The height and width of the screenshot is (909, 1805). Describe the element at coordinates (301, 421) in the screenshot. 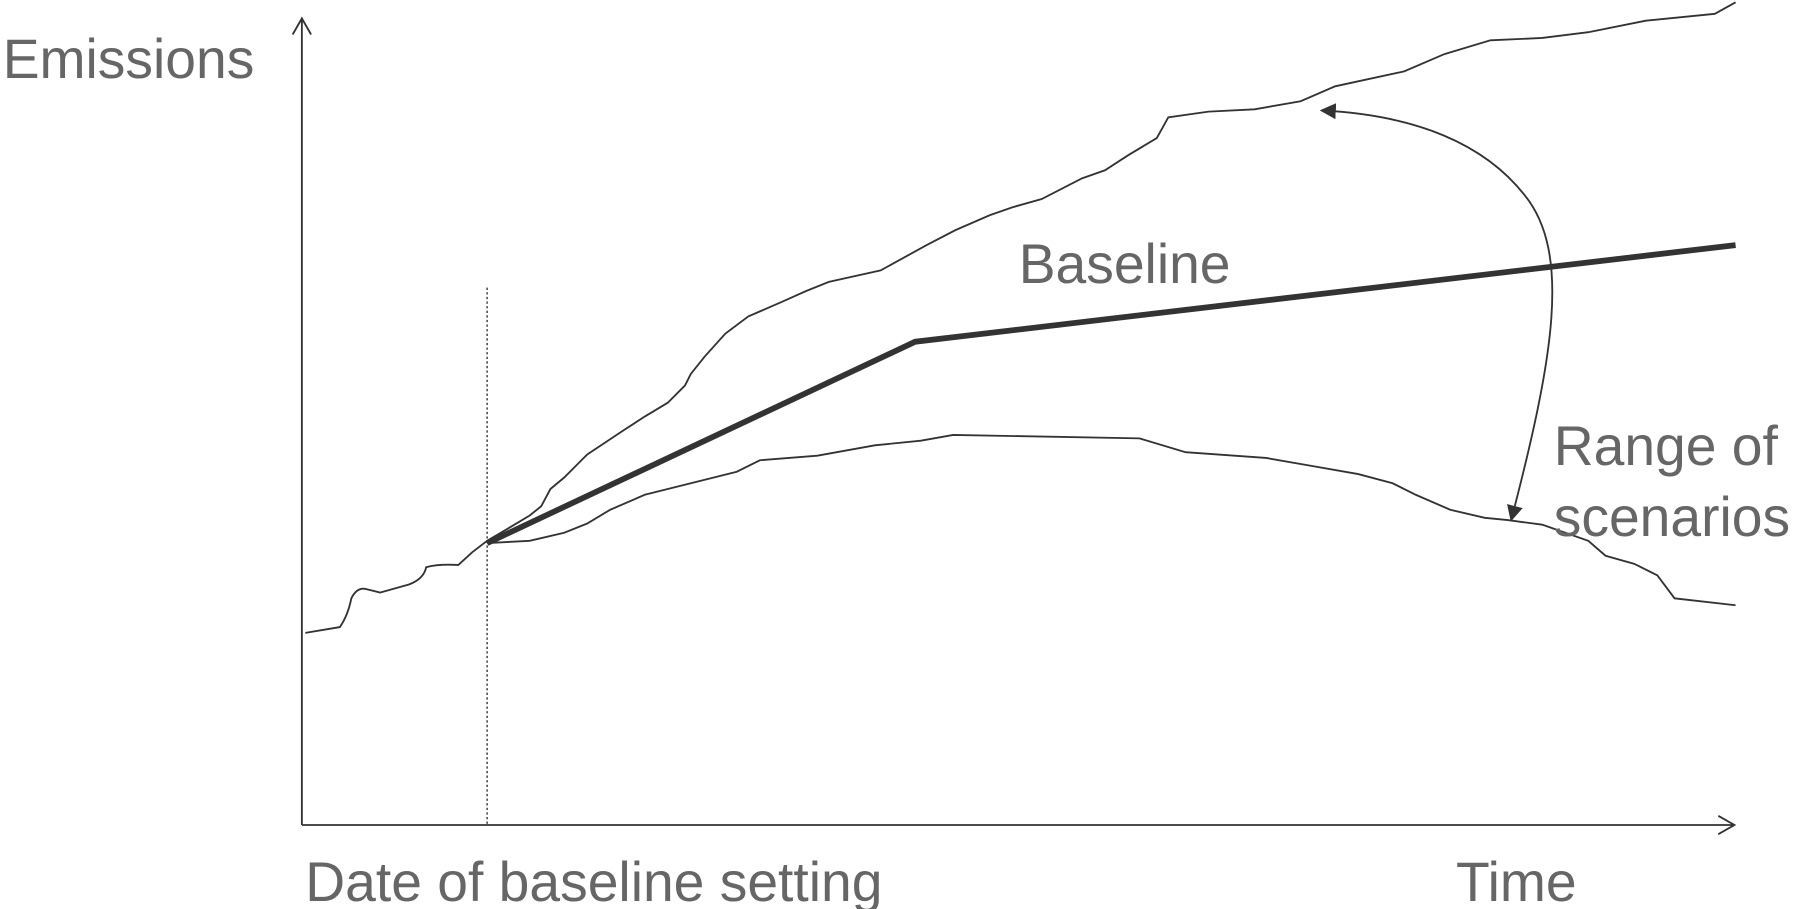

I see `y-axis` at that location.